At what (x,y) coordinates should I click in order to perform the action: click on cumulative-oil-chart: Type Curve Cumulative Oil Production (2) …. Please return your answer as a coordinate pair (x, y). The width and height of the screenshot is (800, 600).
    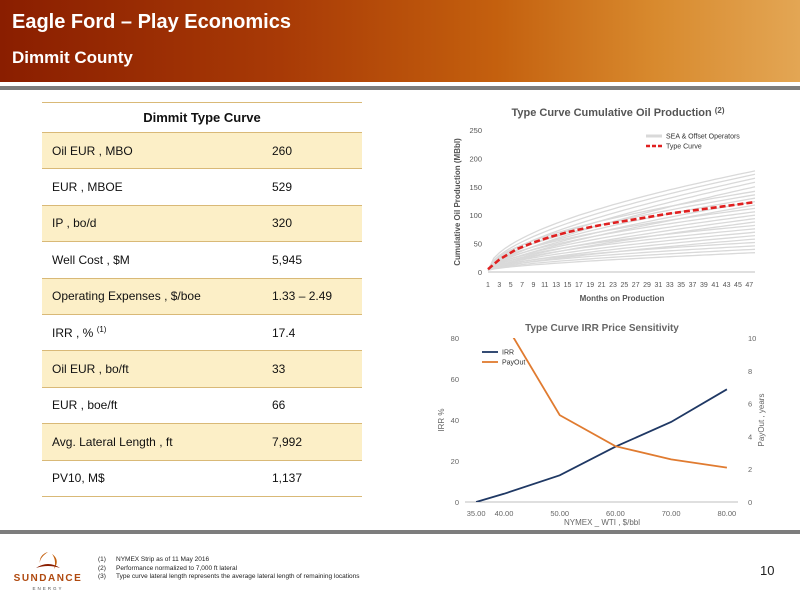
    Looking at the image, I should click on (604, 204).